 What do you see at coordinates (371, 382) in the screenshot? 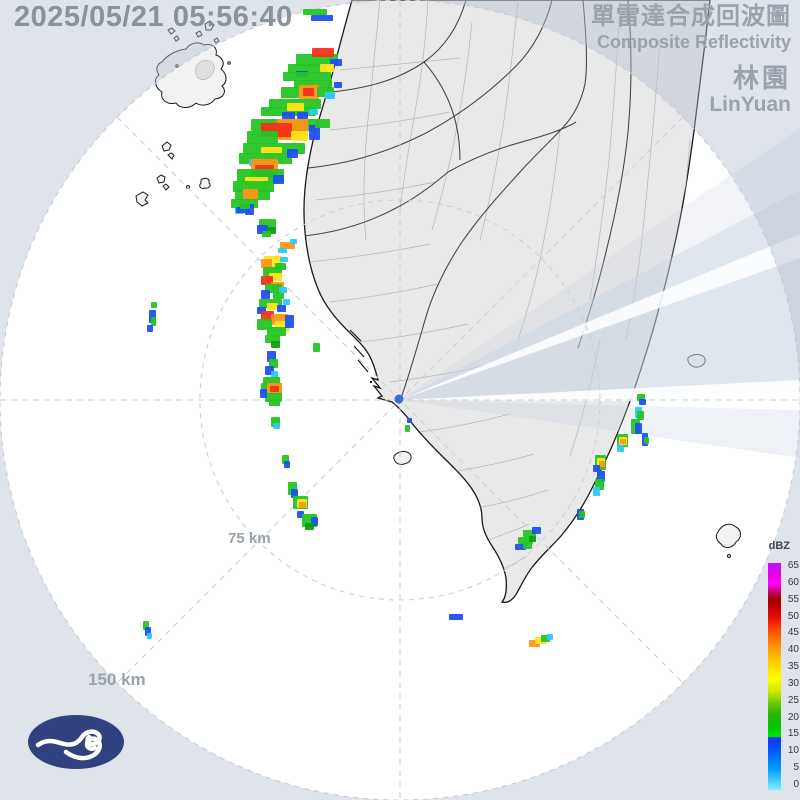
I see `harbor-dot` at bounding box center [371, 382].